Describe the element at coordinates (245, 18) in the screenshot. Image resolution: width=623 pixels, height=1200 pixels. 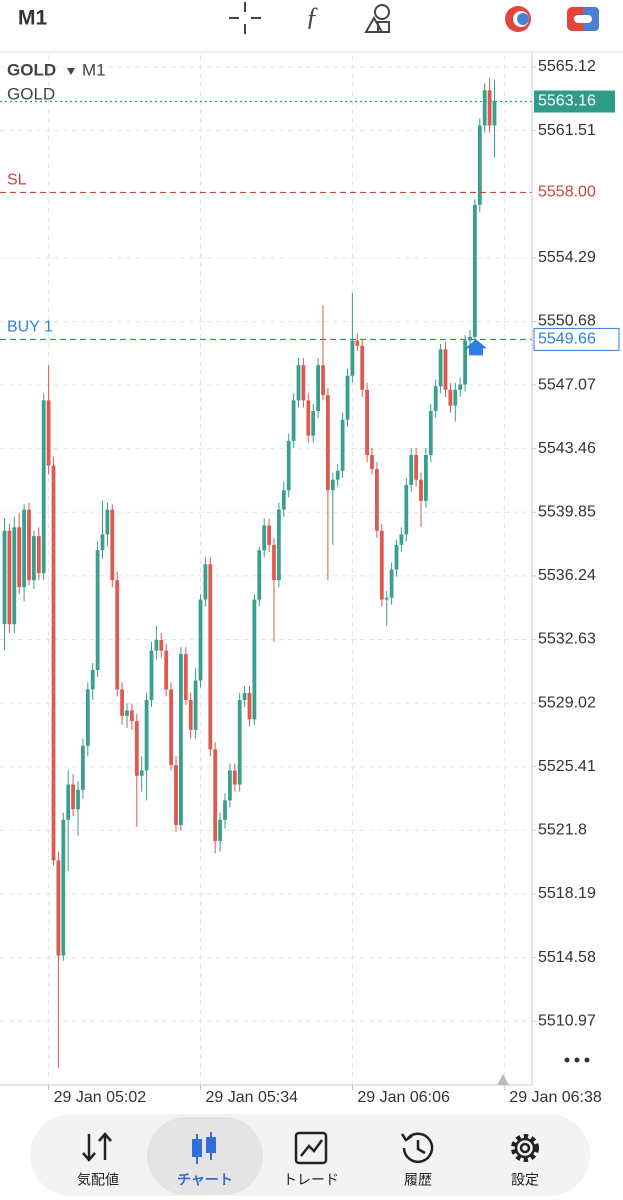
I see `crosshair-icon` at that location.